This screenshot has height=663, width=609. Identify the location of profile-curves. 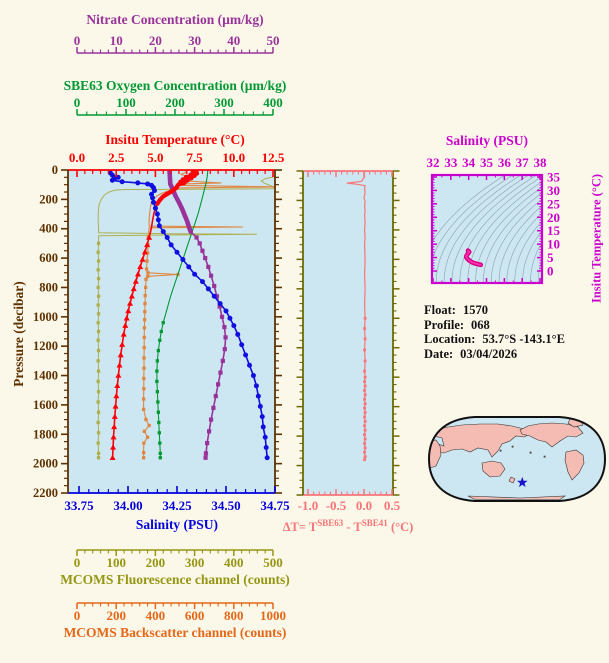
(185, 315).